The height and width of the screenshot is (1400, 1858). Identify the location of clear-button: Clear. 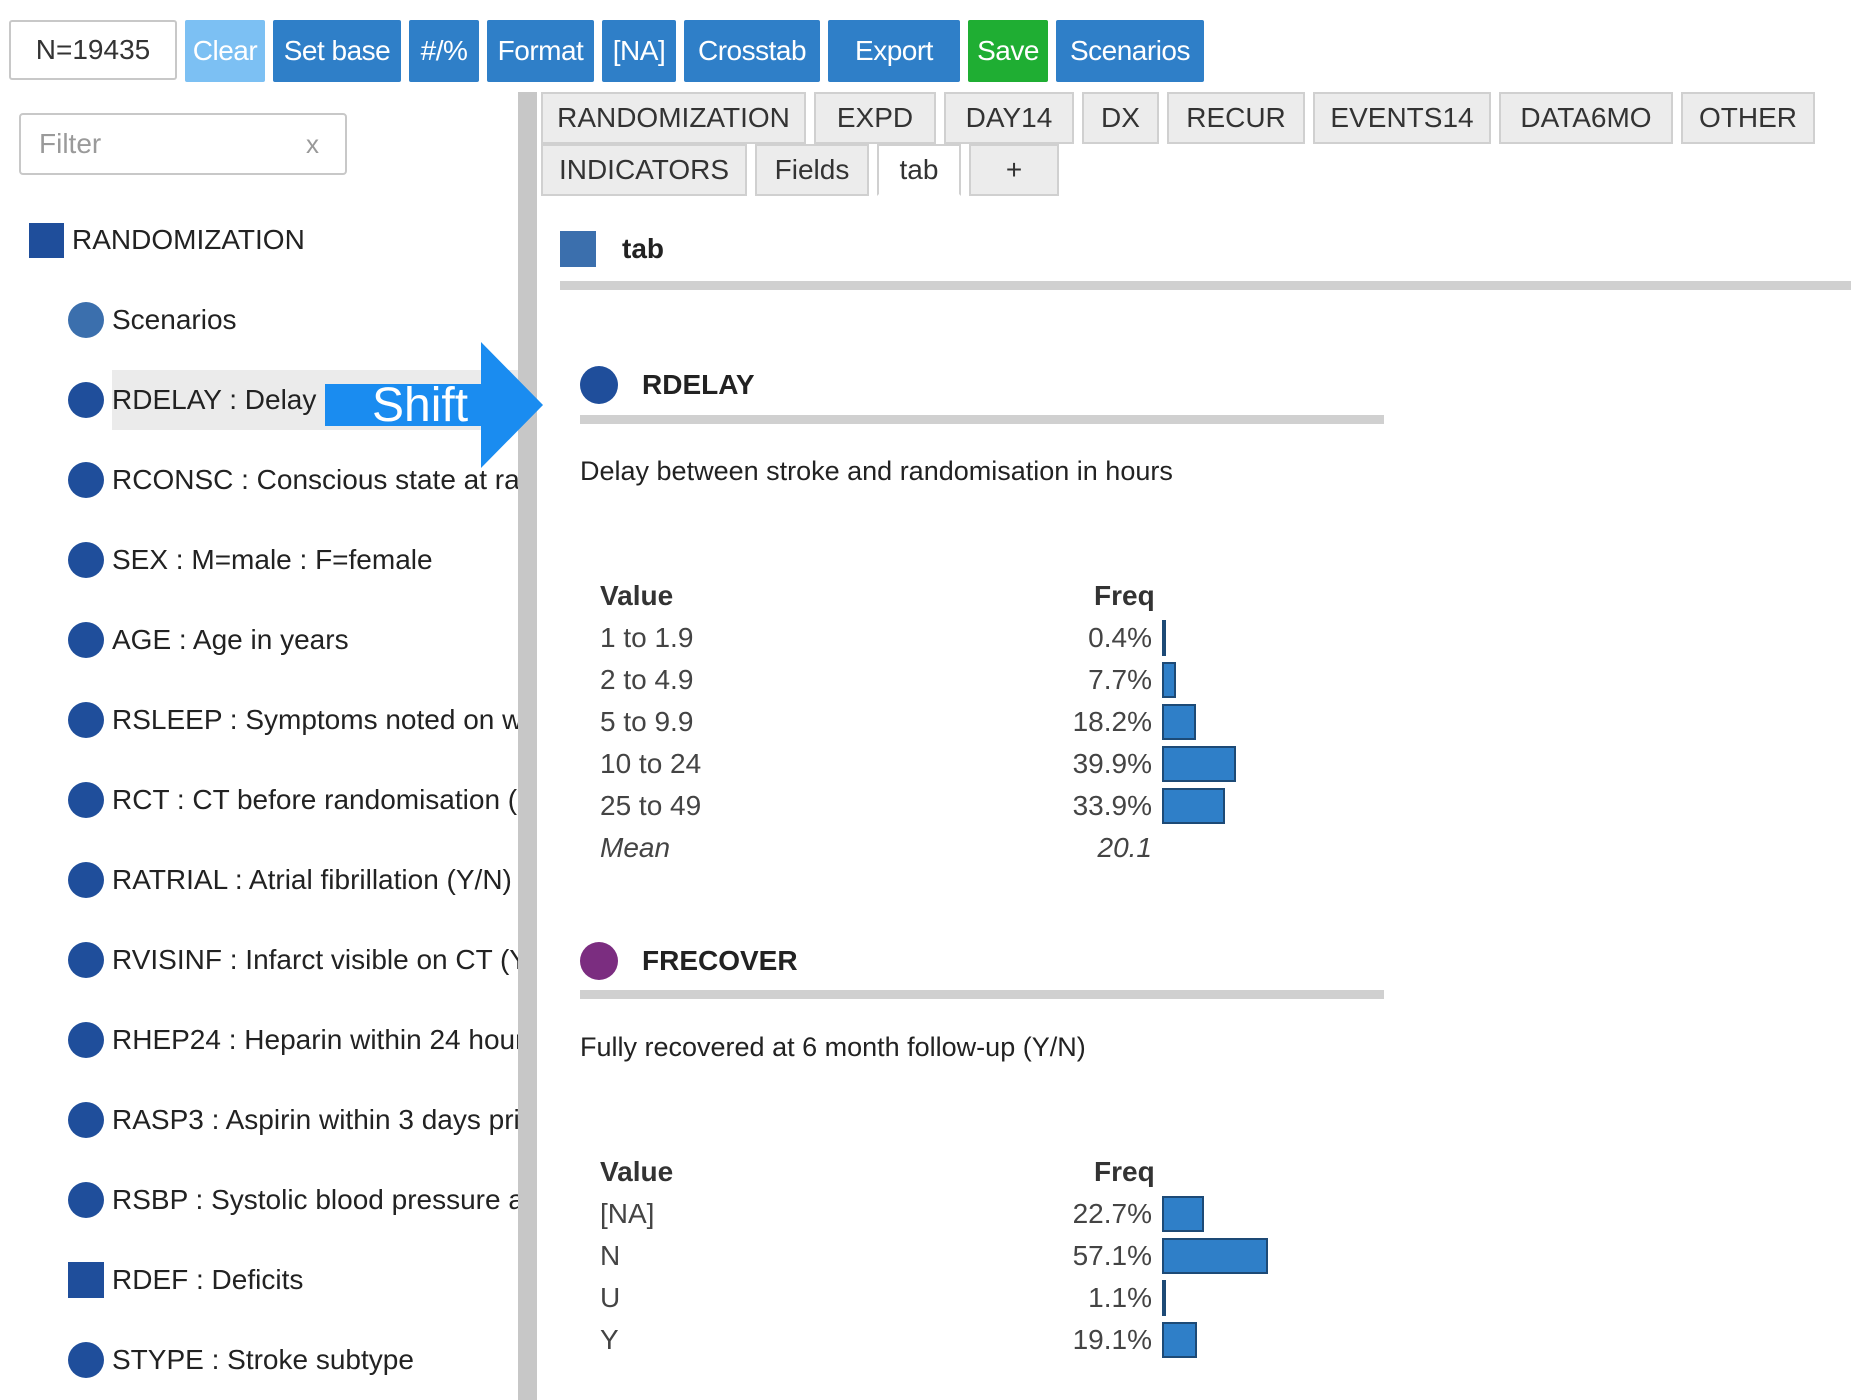
(225, 51).